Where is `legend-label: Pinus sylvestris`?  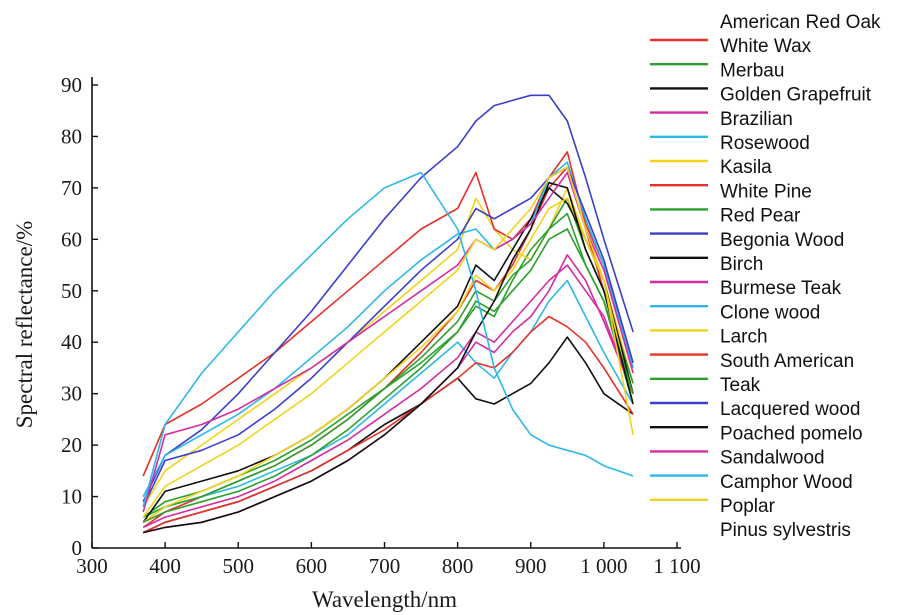
legend-label: Pinus sylvestris is located at coordinates (785, 530).